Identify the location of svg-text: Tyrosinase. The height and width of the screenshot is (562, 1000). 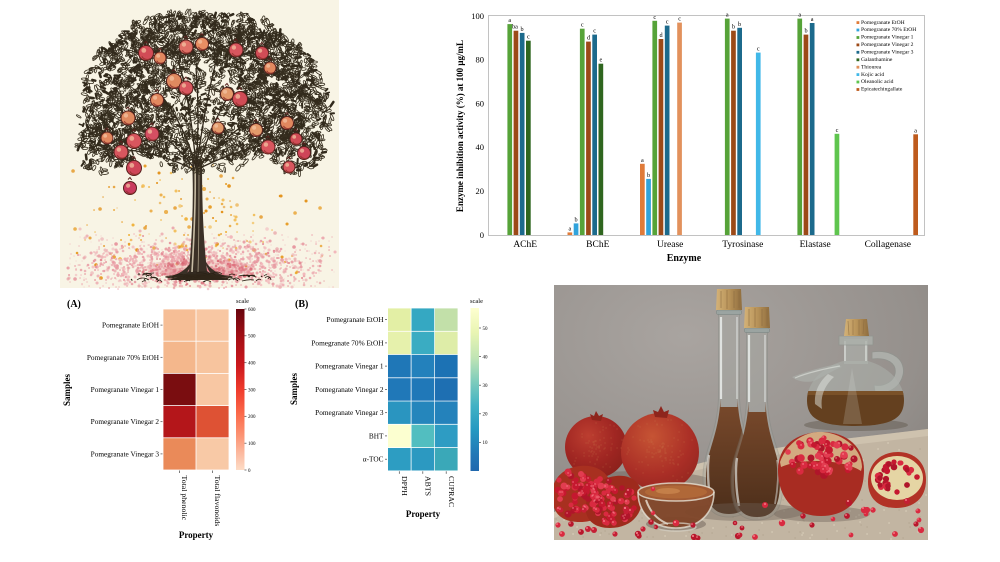
(742, 245).